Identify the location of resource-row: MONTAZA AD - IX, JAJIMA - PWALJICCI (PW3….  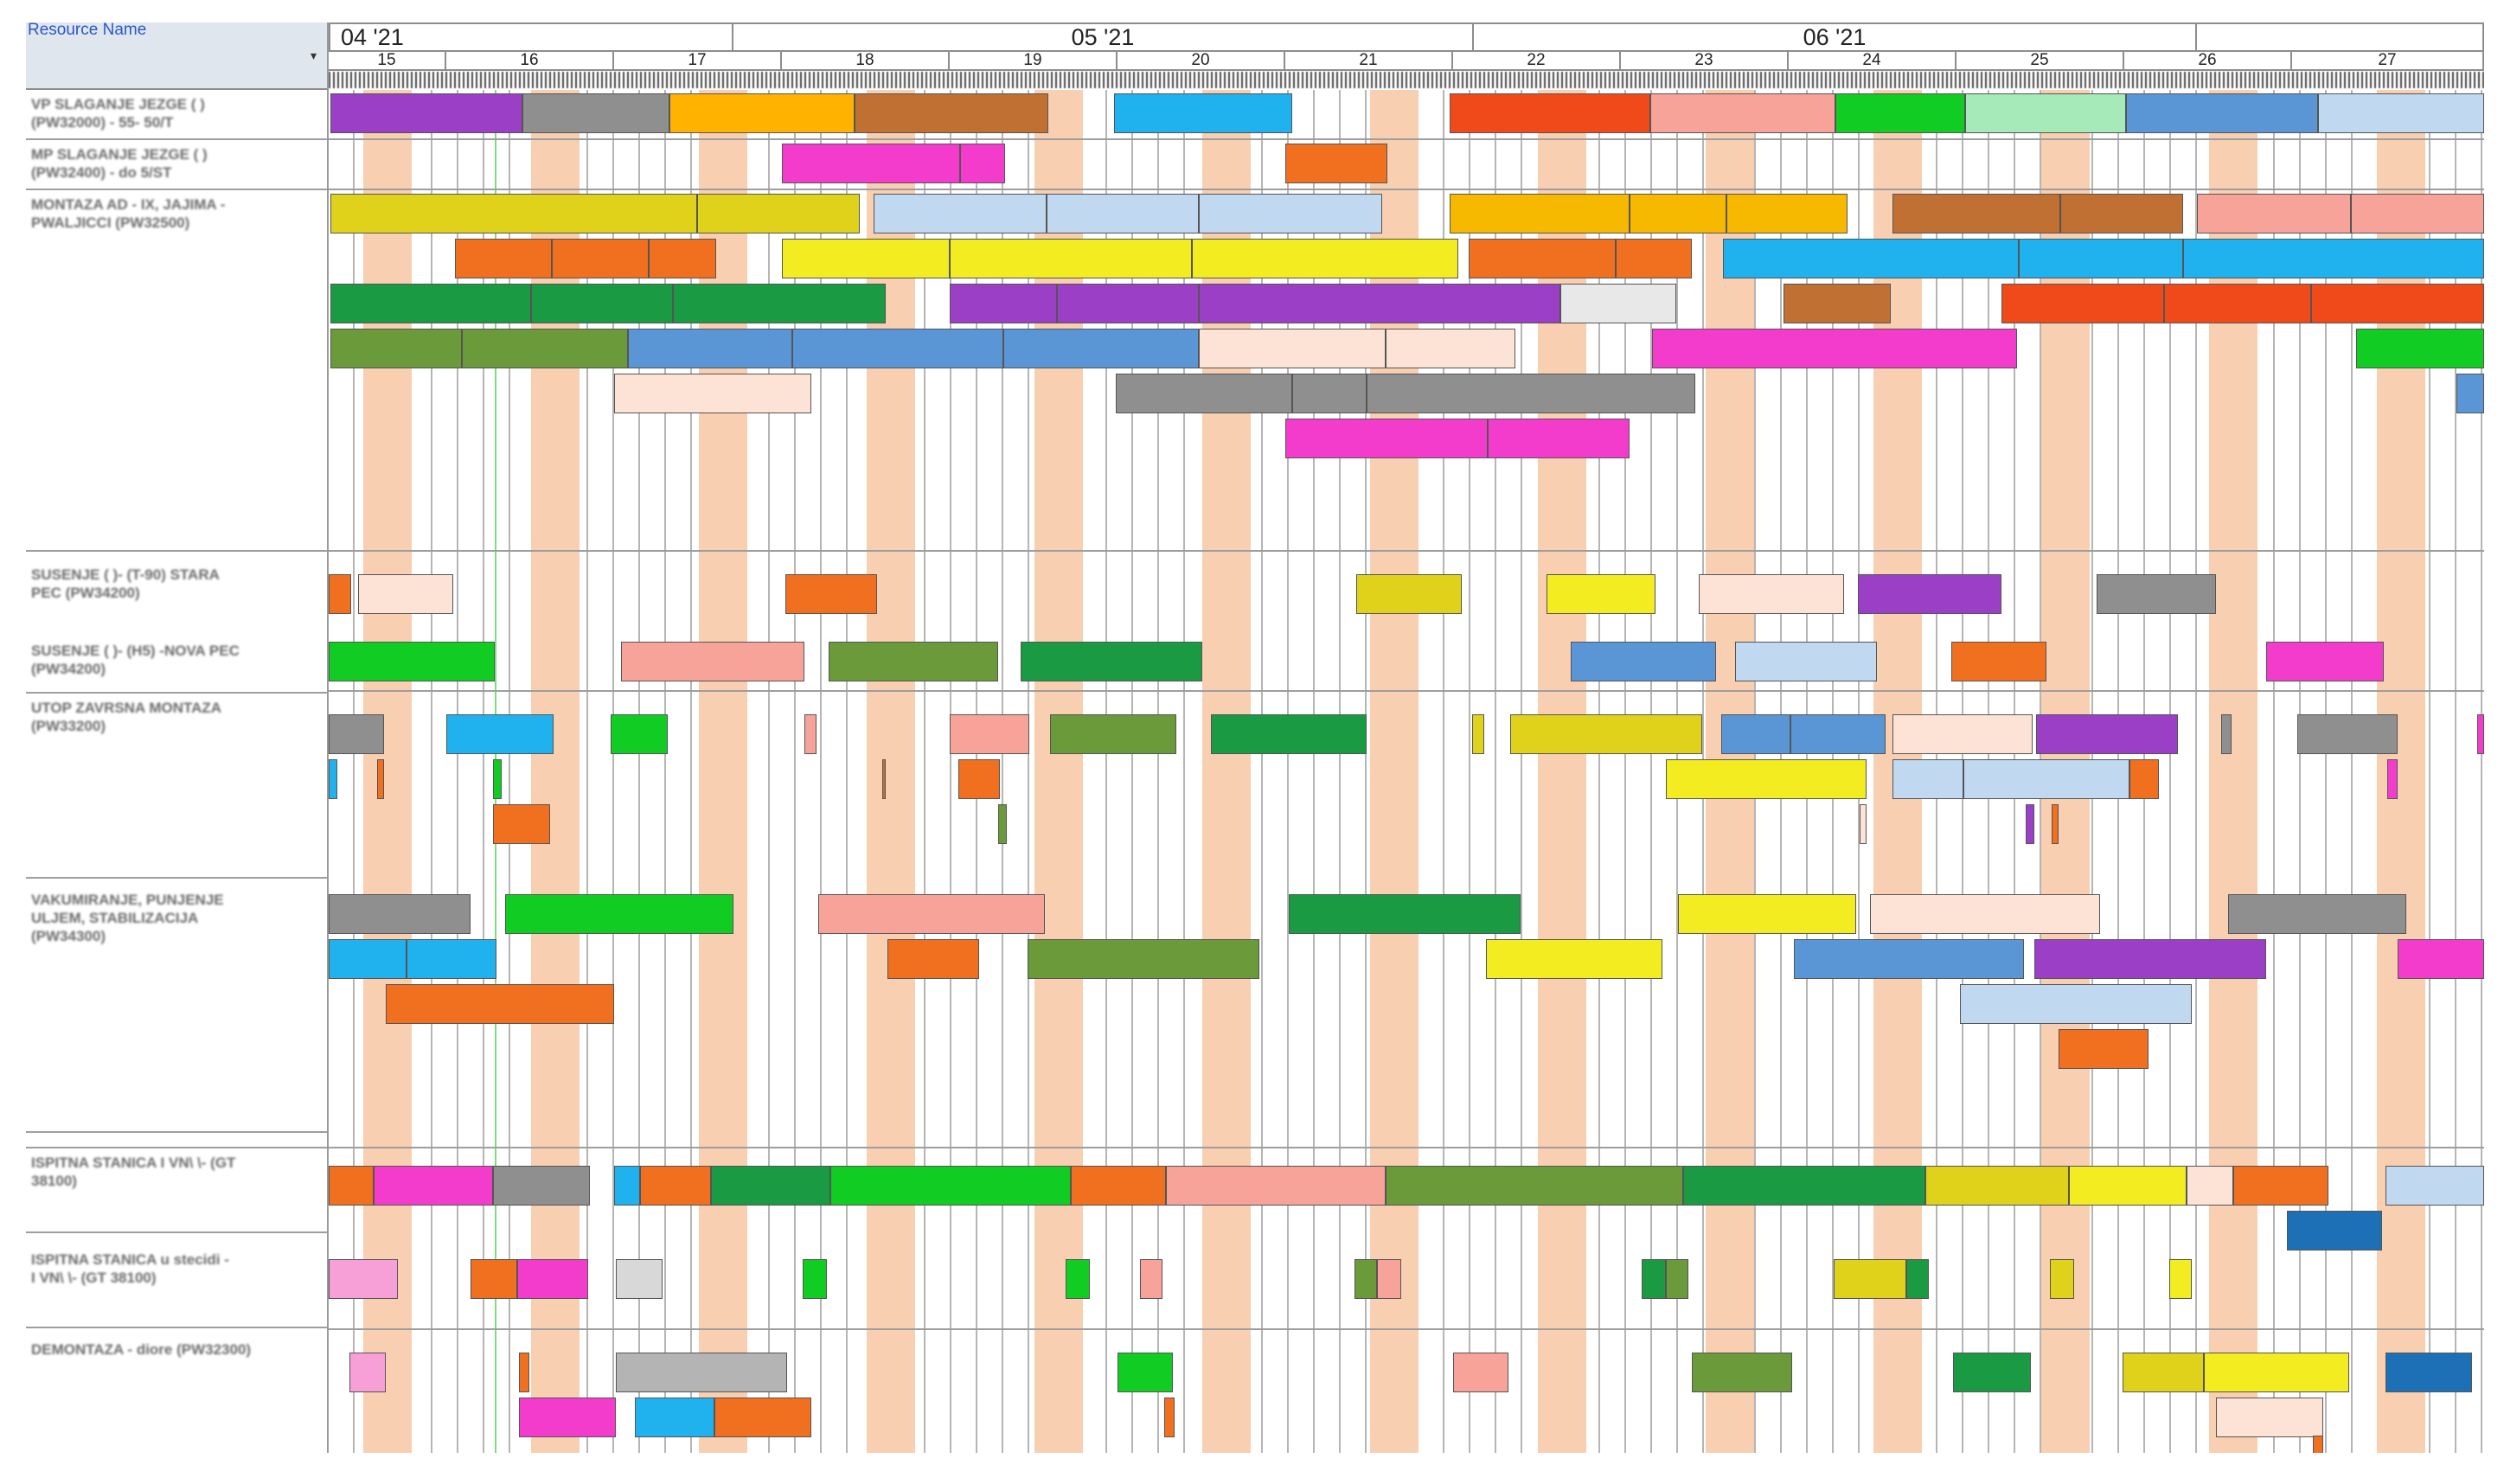
(176, 371).